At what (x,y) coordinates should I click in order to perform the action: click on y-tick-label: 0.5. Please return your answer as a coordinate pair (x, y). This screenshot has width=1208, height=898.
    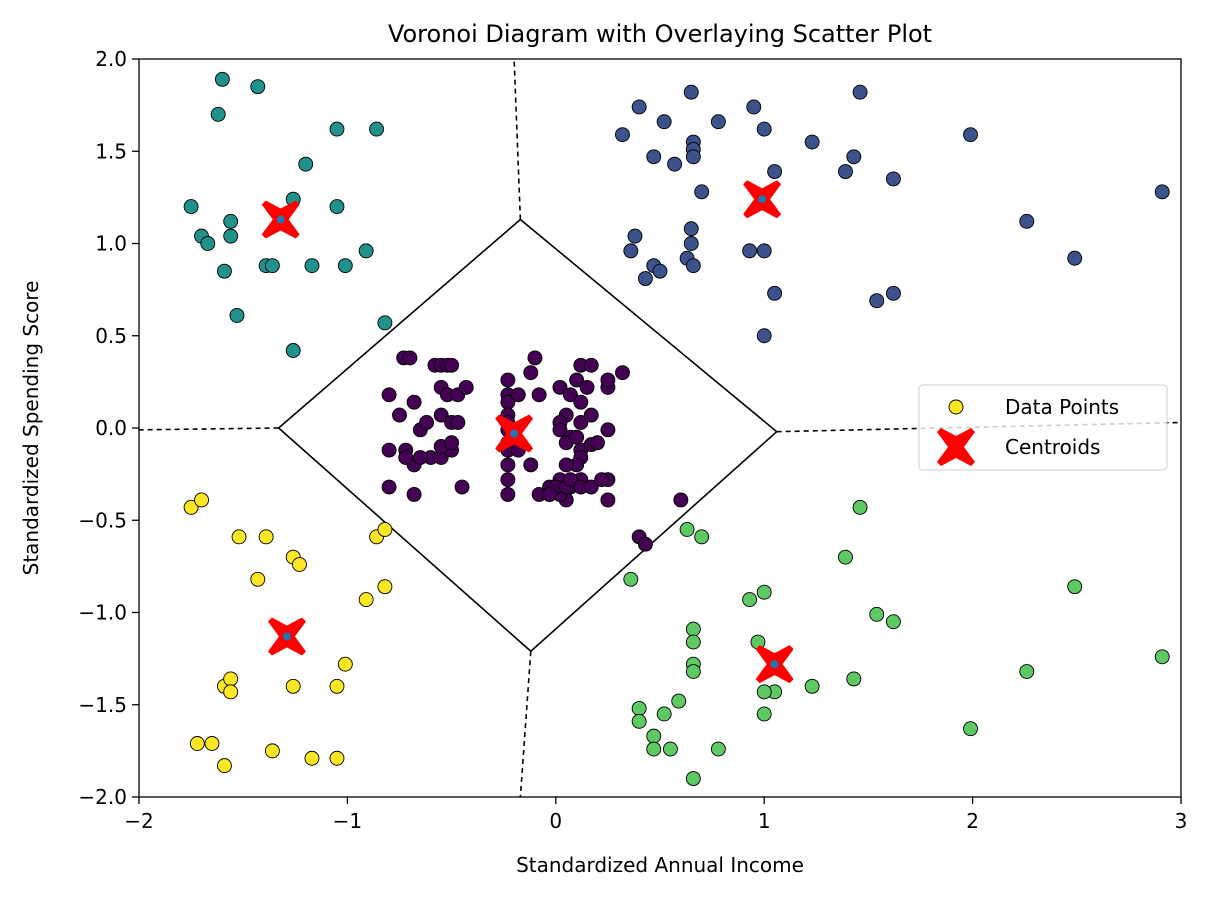
    Looking at the image, I should click on (111, 336).